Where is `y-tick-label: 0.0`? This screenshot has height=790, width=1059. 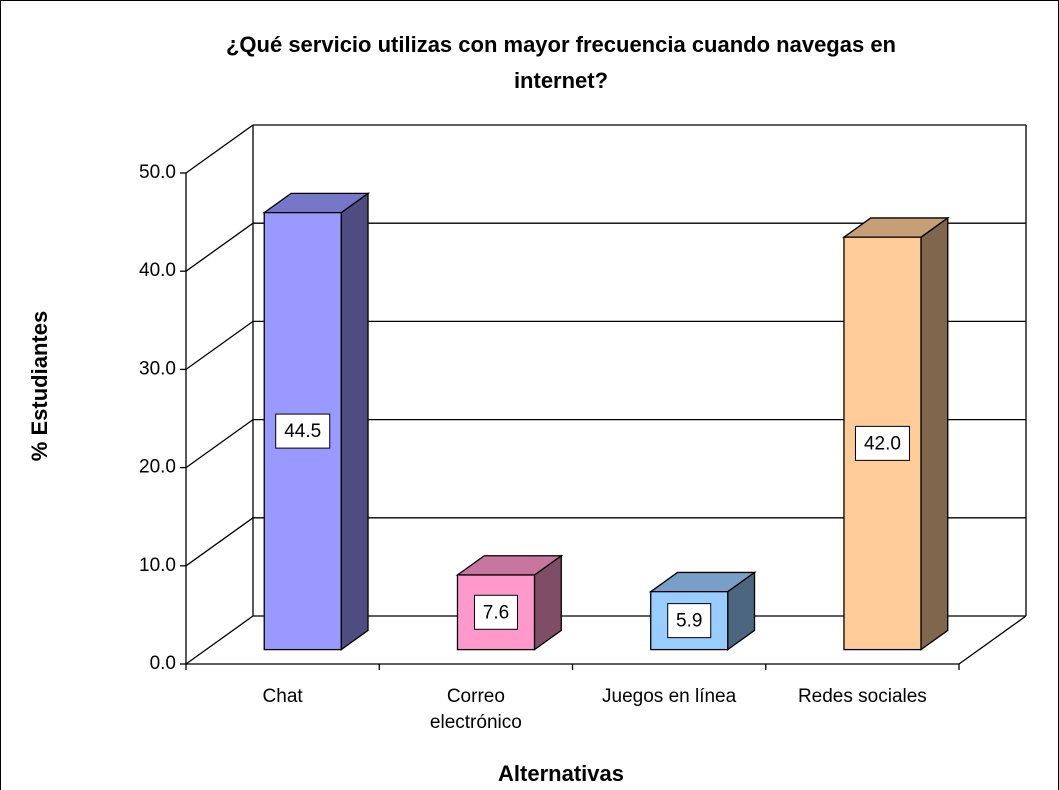 y-tick-label: 0.0 is located at coordinates (163, 663).